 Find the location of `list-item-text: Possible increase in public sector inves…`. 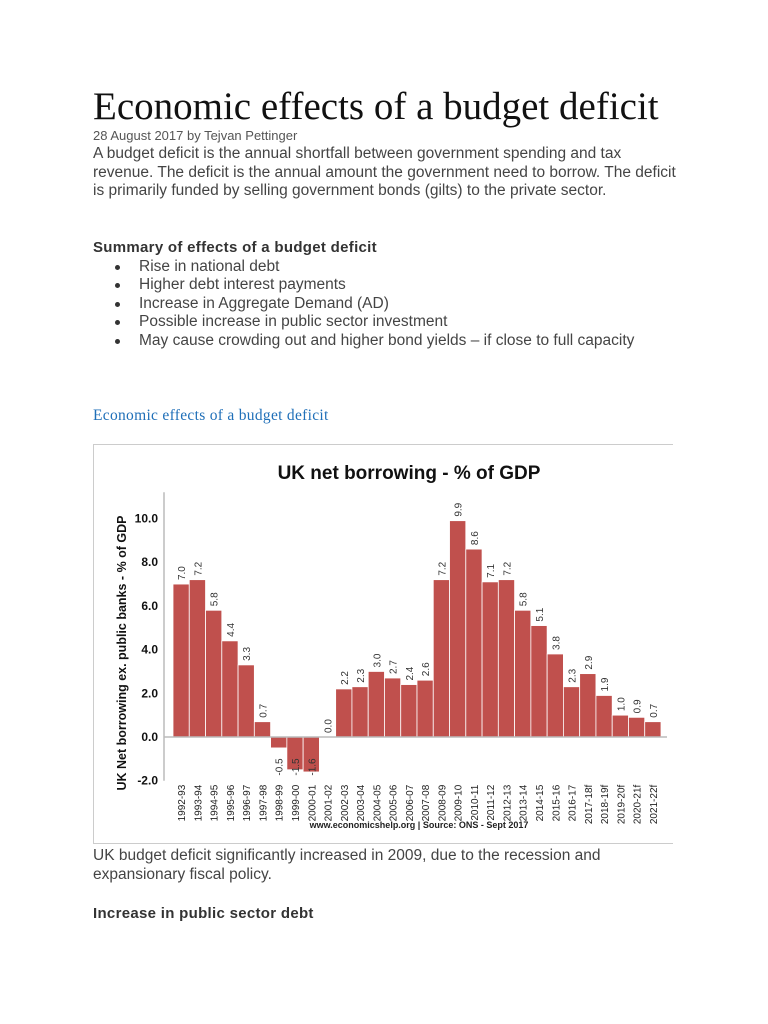

list-item-text: Possible increase in public sector inves… is located at coordinates (293, 322).